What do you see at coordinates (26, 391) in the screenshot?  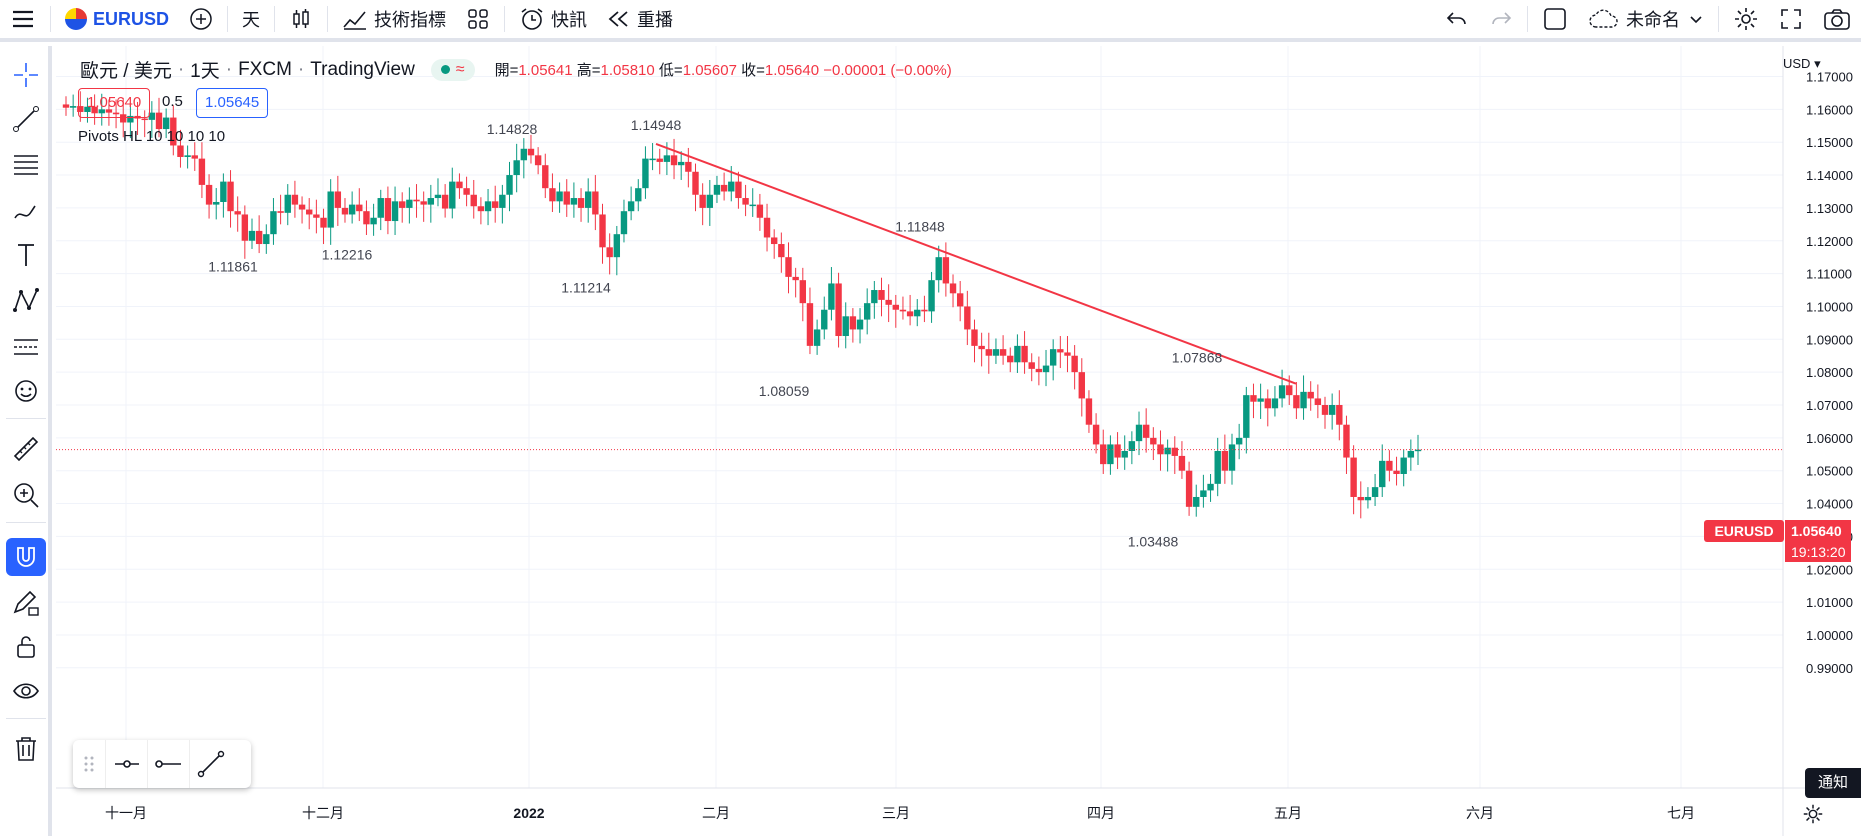 I see `icons-tool` at bounding box center [26, 391].